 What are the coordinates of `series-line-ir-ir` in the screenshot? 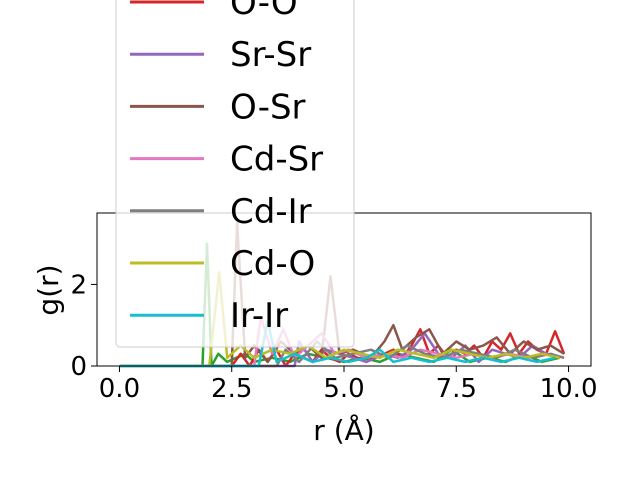 It's located at (337, 343).